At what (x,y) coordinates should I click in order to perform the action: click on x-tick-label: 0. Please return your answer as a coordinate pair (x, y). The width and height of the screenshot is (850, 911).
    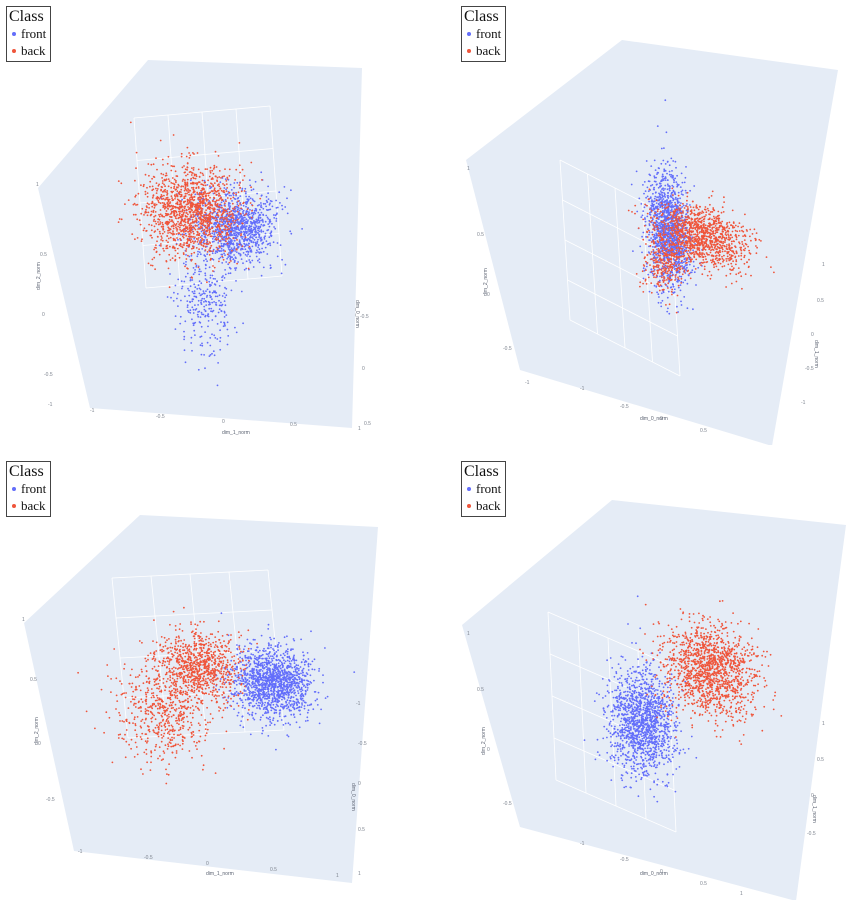
    Looking at the image, I should click on (223, 422).